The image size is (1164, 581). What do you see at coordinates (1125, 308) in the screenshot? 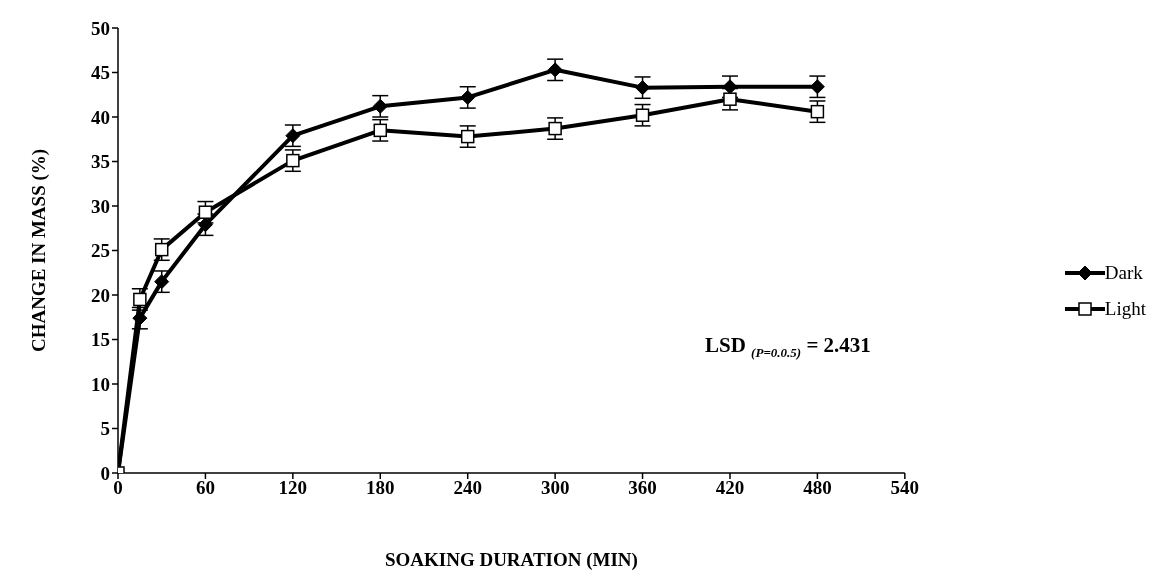
I see `legend-label: Light` at bounding box center [1125, 308].